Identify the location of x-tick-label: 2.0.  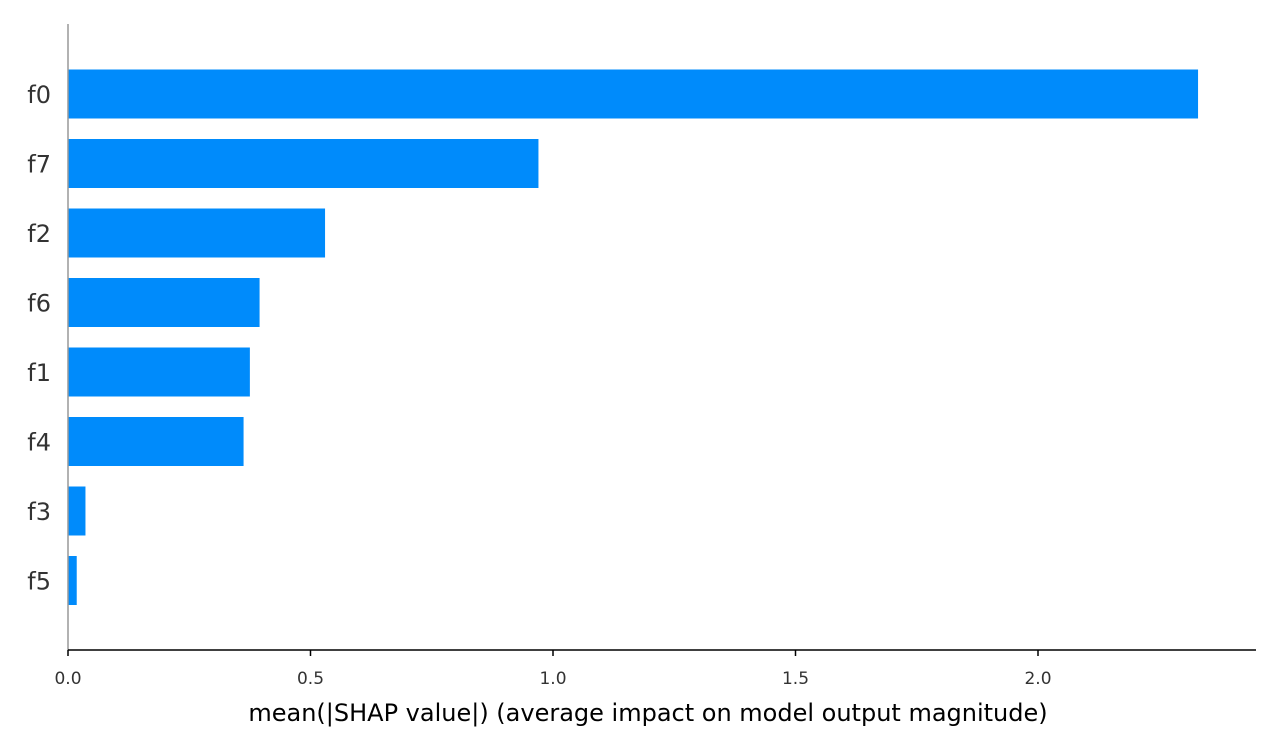
(1037, 679).